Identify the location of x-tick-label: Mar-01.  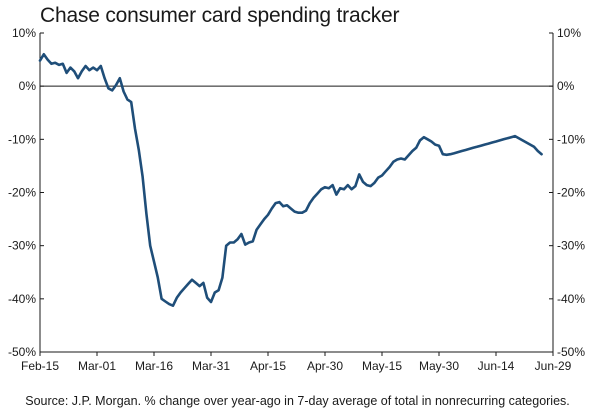
(97, 366).